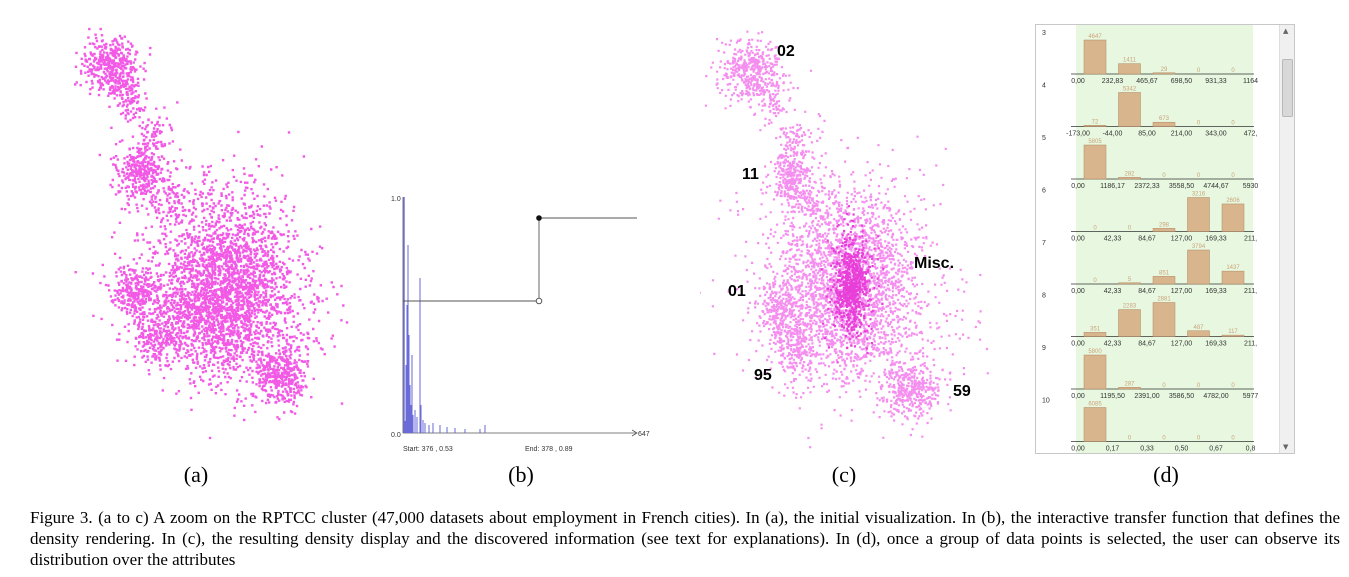  I want to click on bar-count-label: 2881, so click(1164, 300).